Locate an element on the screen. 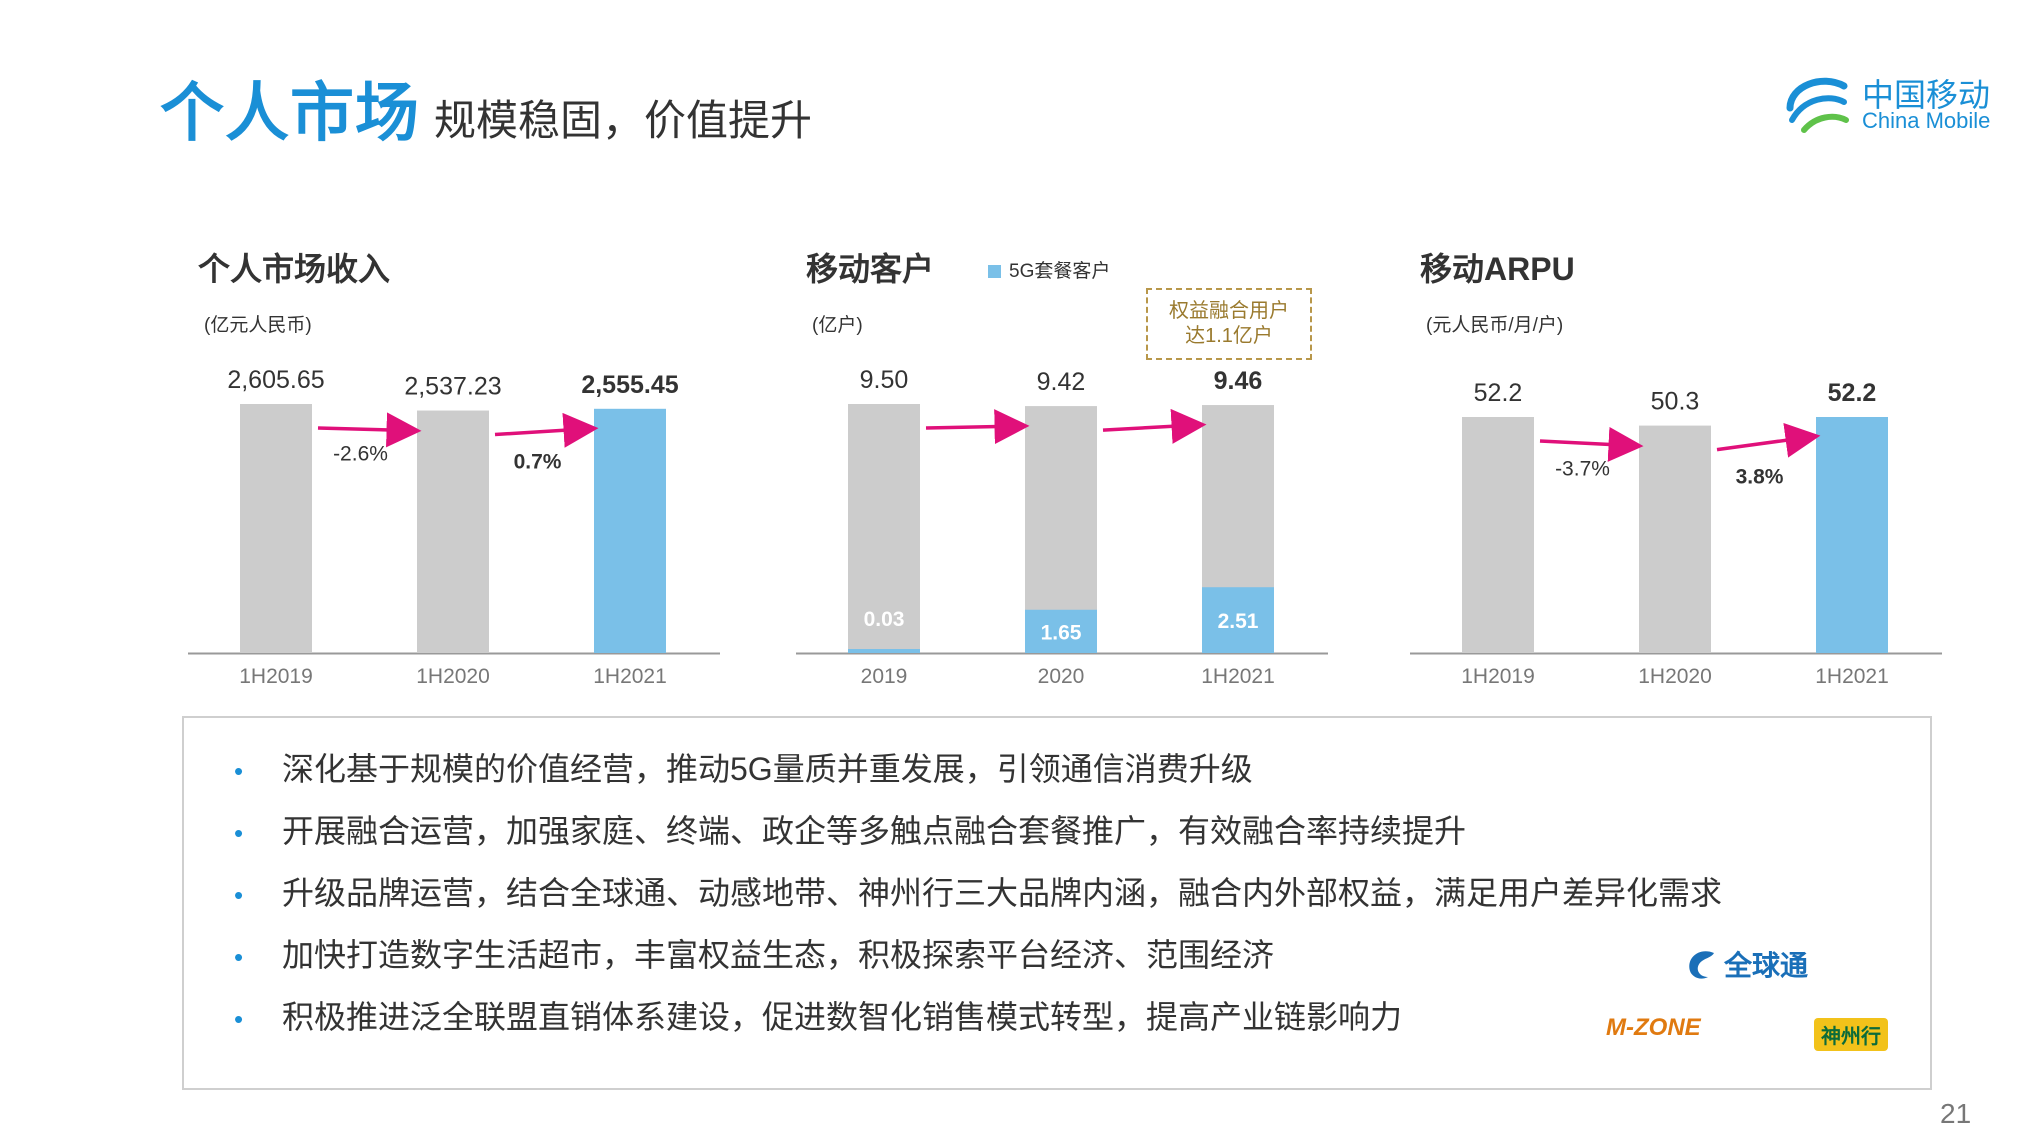 The width and height of the screenshot is (2038, 1146). legend-label: 5G套餐客户 is located at coordinates (1060, 271).